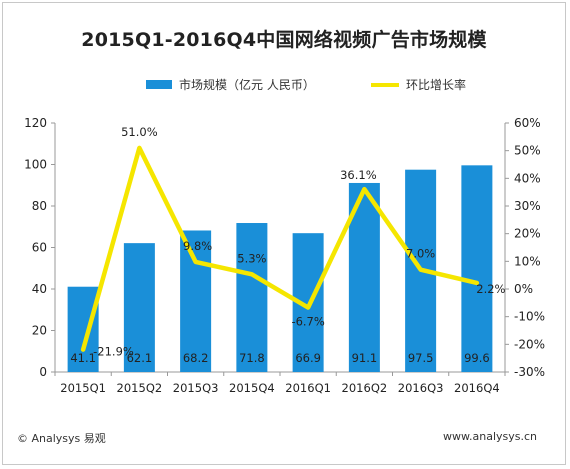 Image resolution: width=570 pixels, height=469 pixels. I want to click on left-tick-label: 20, so click(39, 331).